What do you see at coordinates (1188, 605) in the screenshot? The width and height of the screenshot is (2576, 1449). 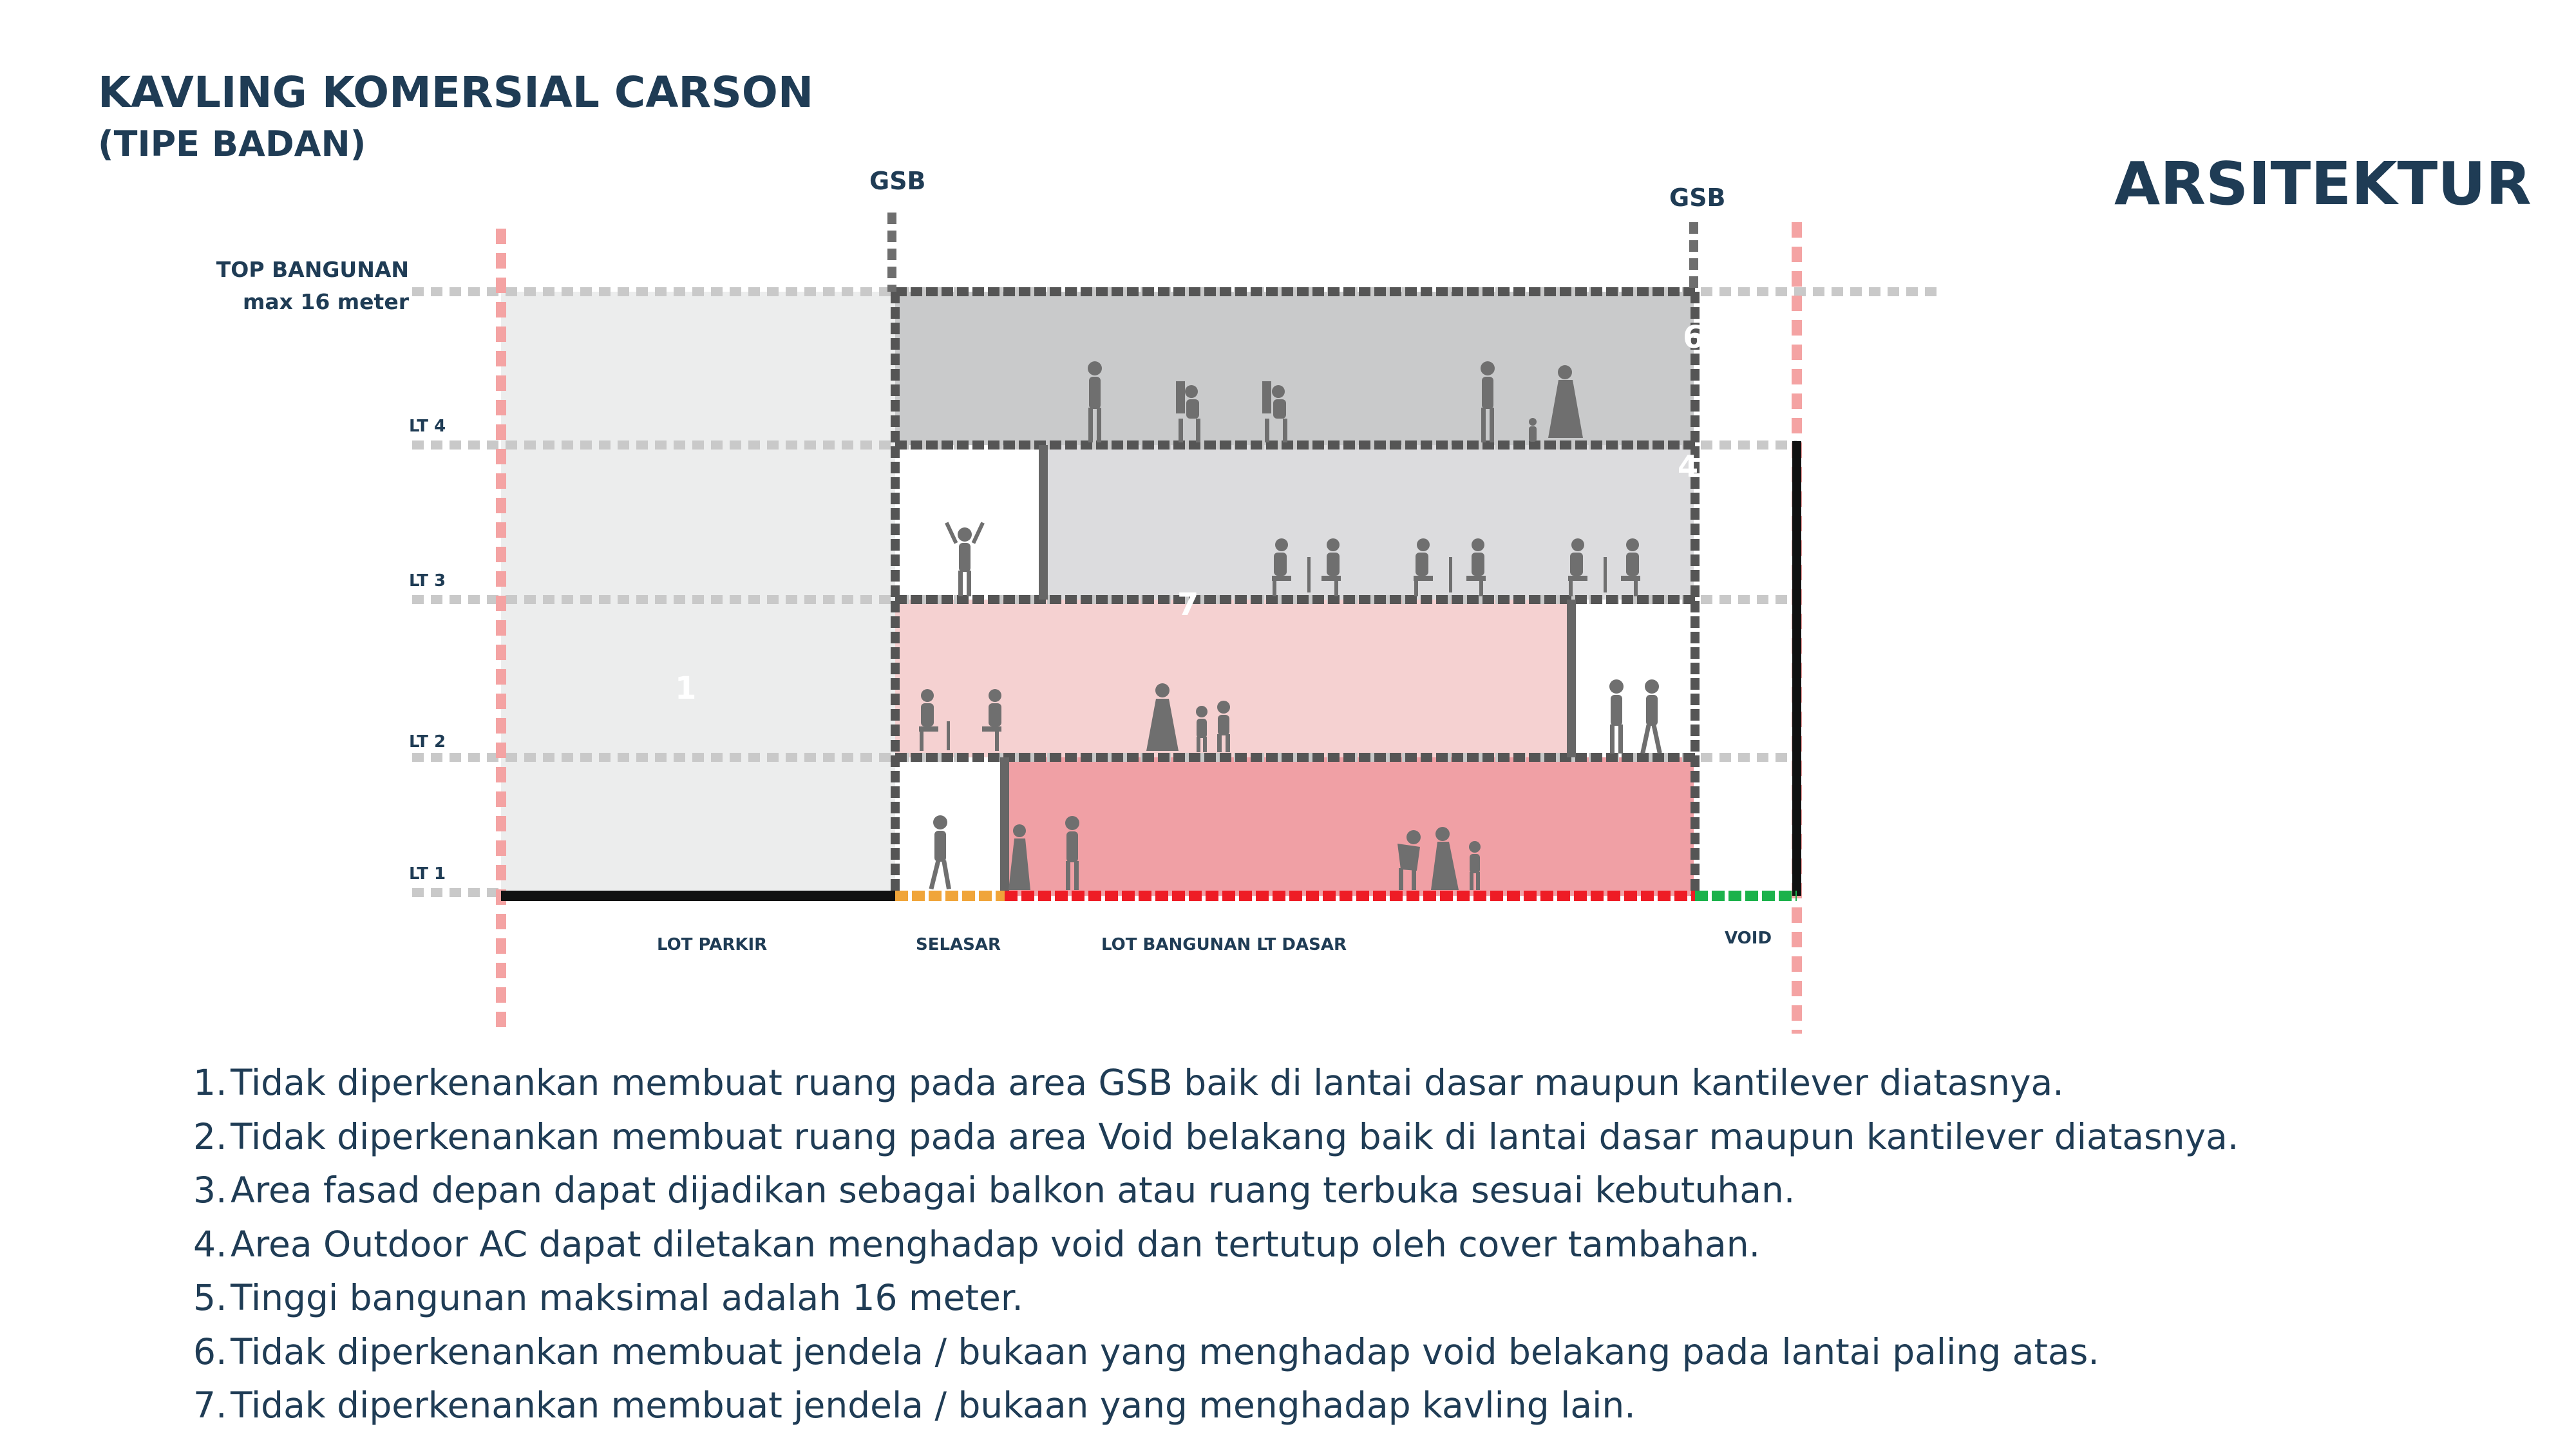 I see `marker-7: 7` at bounding box center [1188, 605].